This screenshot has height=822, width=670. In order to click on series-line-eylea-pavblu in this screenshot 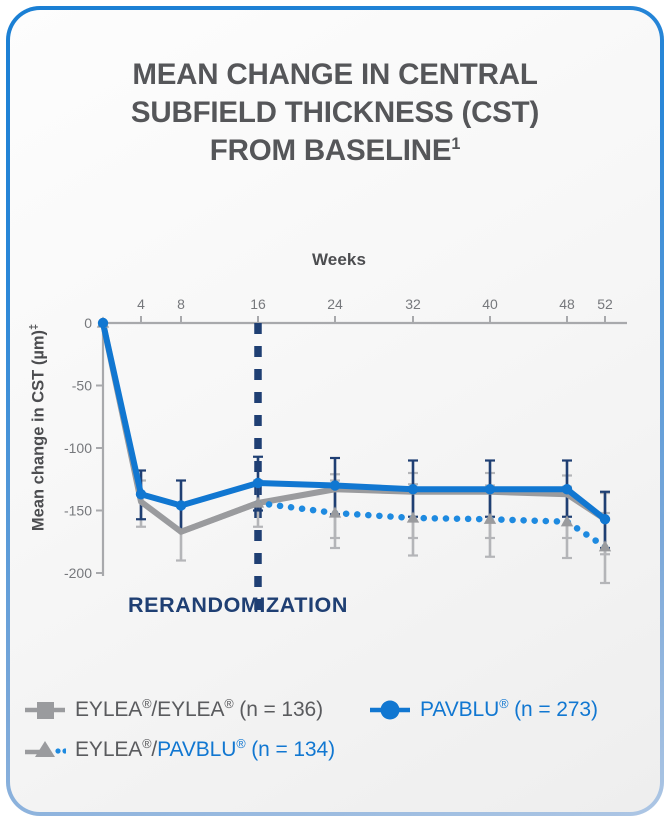, I will do `click(431, 524)`.